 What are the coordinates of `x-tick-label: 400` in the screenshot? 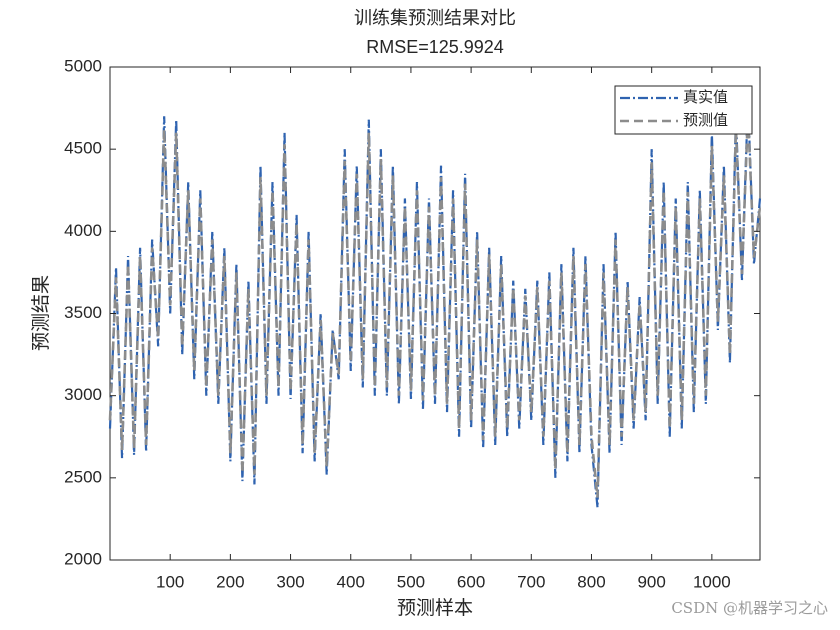 It's located at (351, 581).